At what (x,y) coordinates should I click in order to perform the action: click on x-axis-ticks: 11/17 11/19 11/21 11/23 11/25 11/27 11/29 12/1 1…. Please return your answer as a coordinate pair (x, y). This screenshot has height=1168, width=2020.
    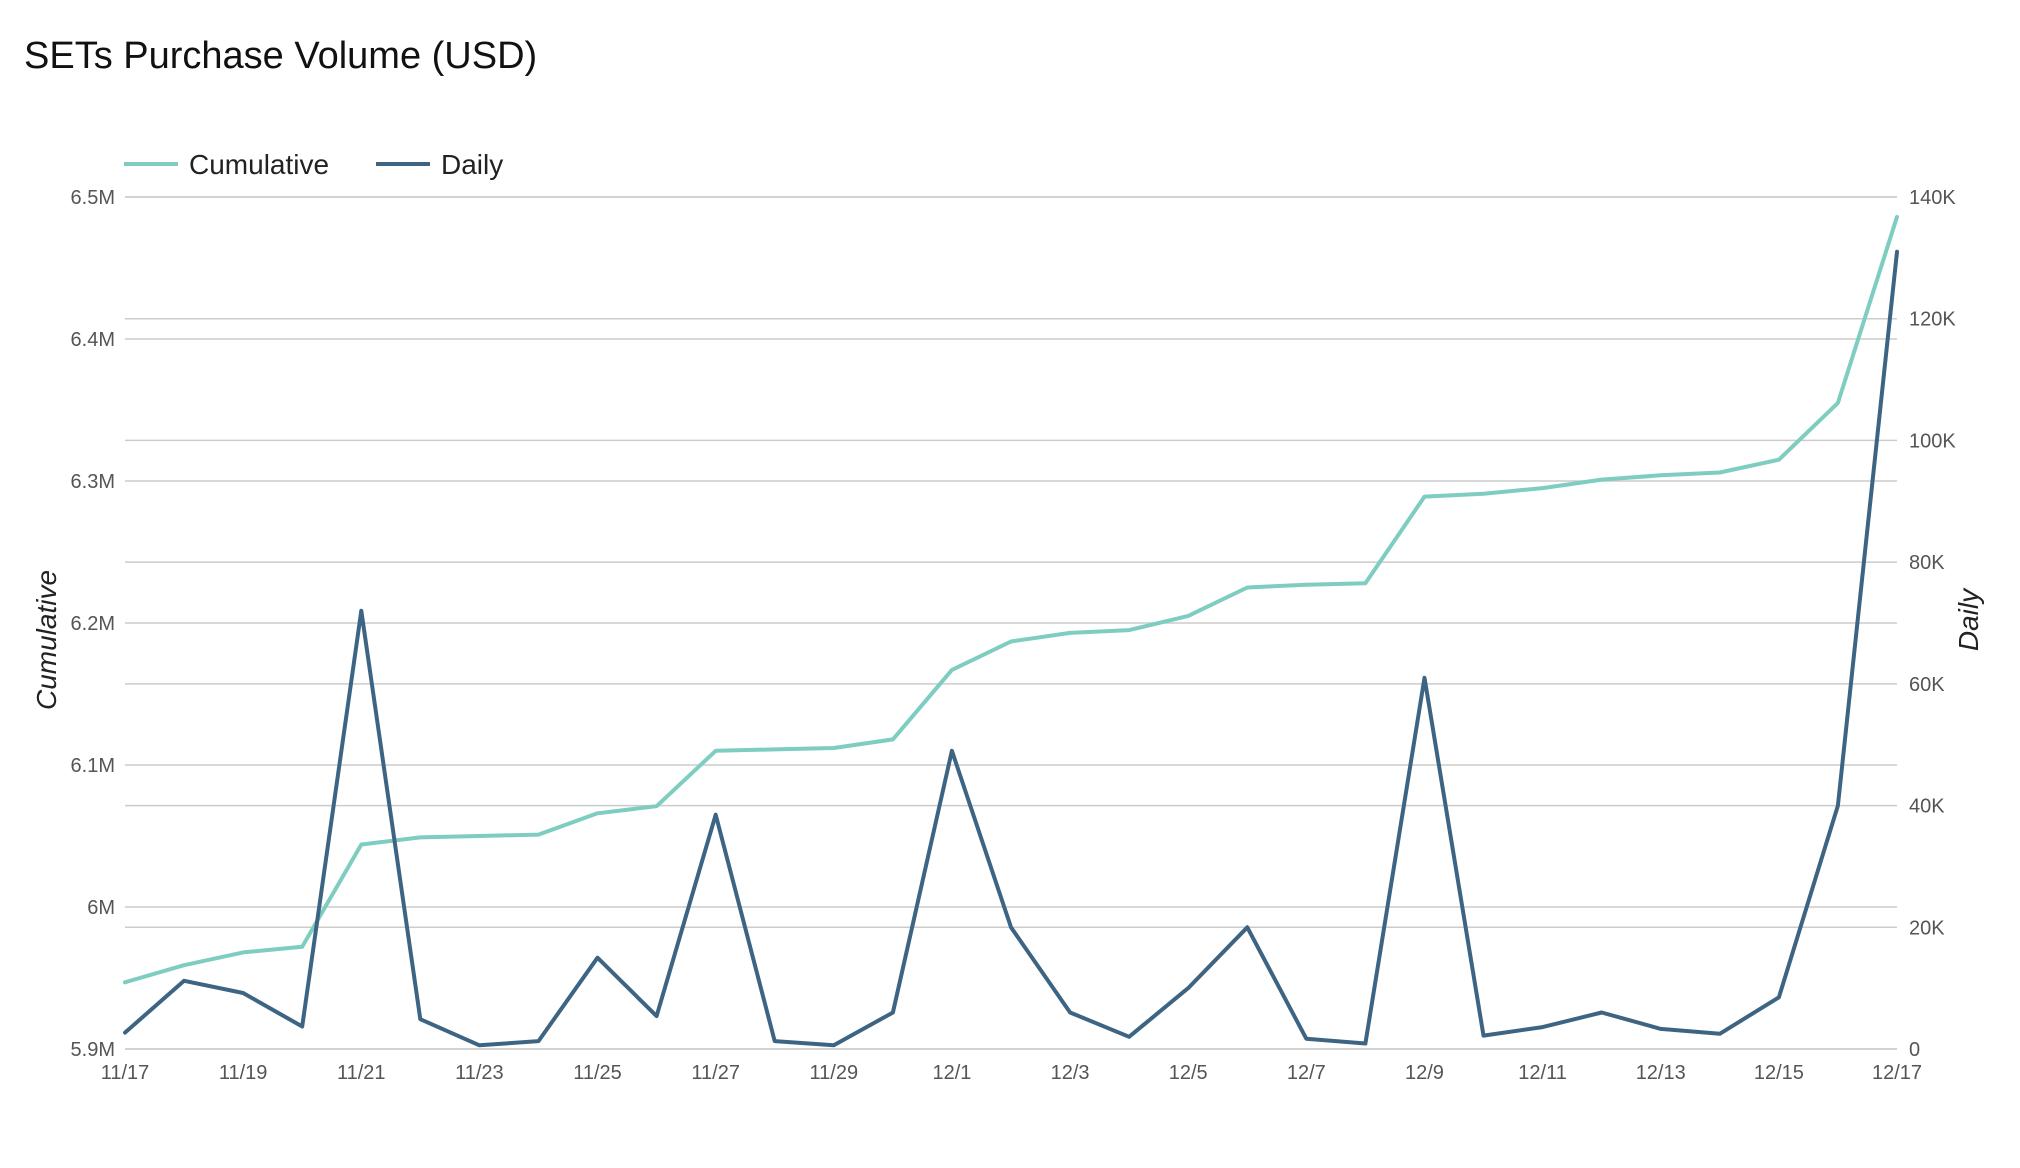
    Looking at the image, I should click on (1011, 1073).